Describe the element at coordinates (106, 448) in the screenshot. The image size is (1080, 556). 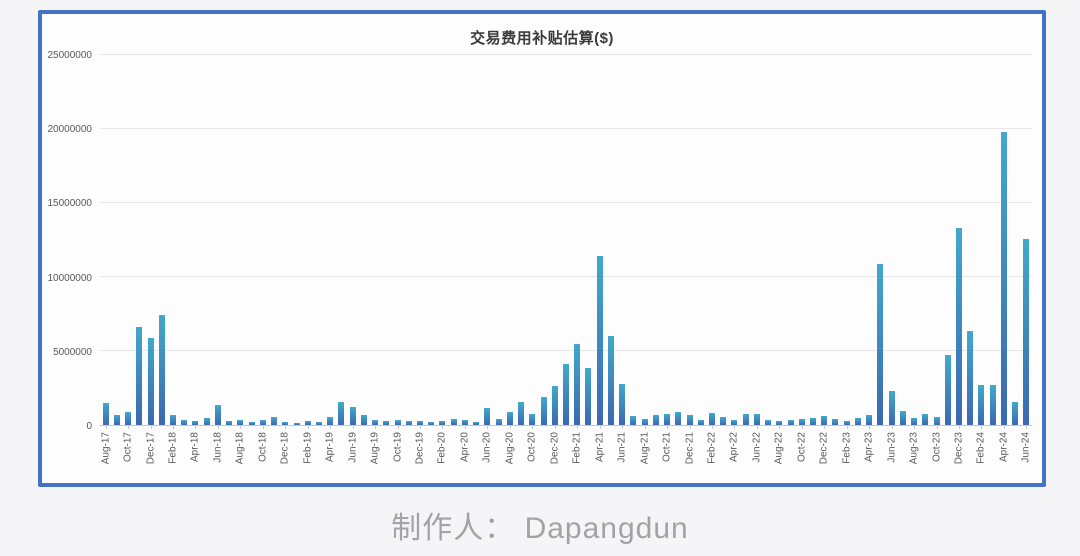
I see `x-tick-label: Aug-17` at that location.